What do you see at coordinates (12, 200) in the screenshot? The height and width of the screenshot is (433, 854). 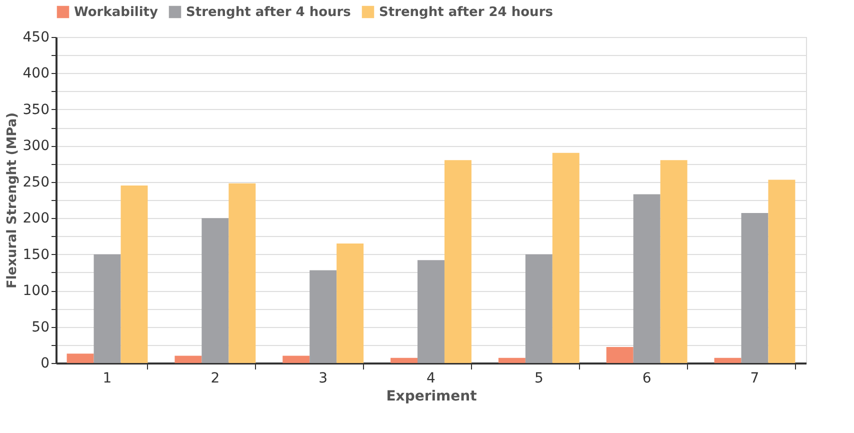 I see `y-axis-title: Flexural Strenght (MPa)` at bounding box center [12, 200].